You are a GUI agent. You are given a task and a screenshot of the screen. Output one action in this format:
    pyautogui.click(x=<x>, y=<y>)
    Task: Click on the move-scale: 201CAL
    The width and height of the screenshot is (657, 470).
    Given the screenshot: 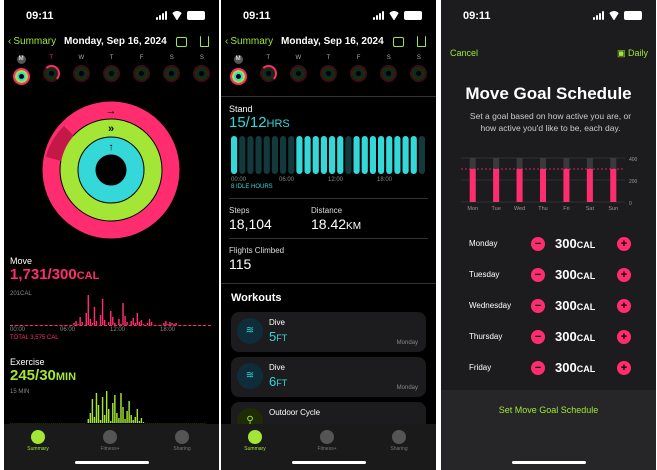 What is the action you would take?
    pyautogui.click(x=21, y=294)
    